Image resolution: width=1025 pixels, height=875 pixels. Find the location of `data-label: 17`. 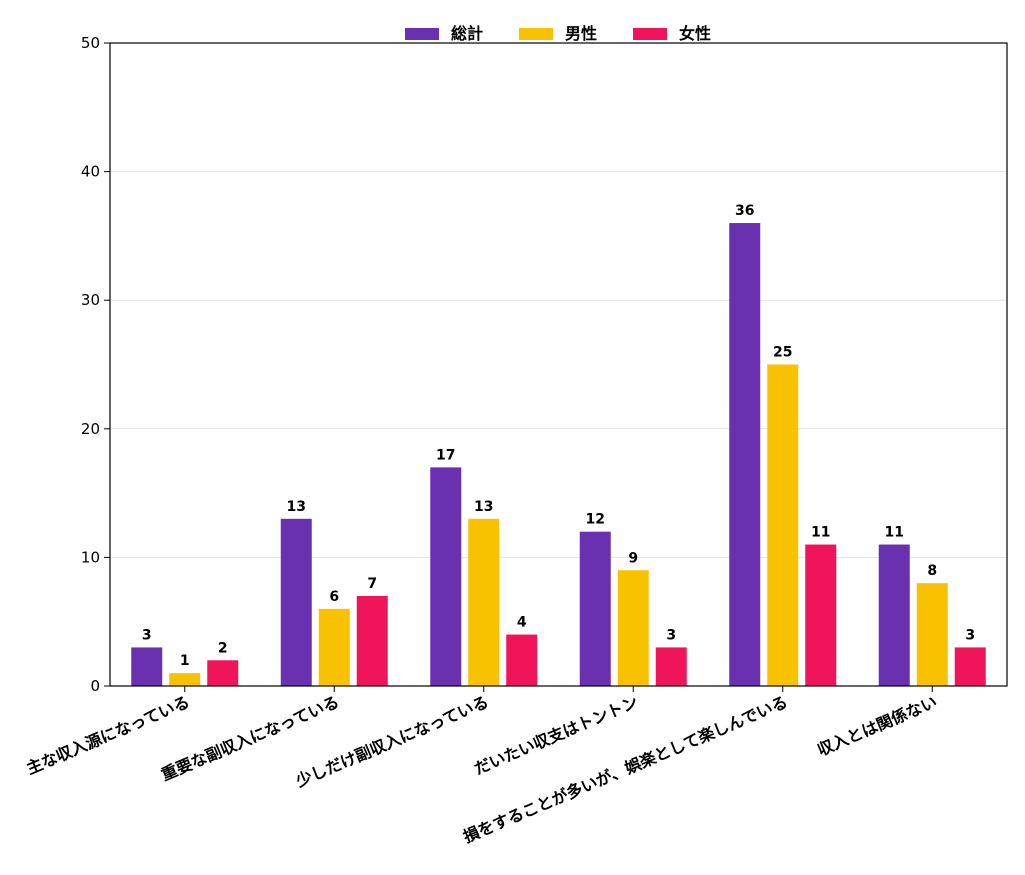

data-label: 17 is located at coordinates (445, 455).